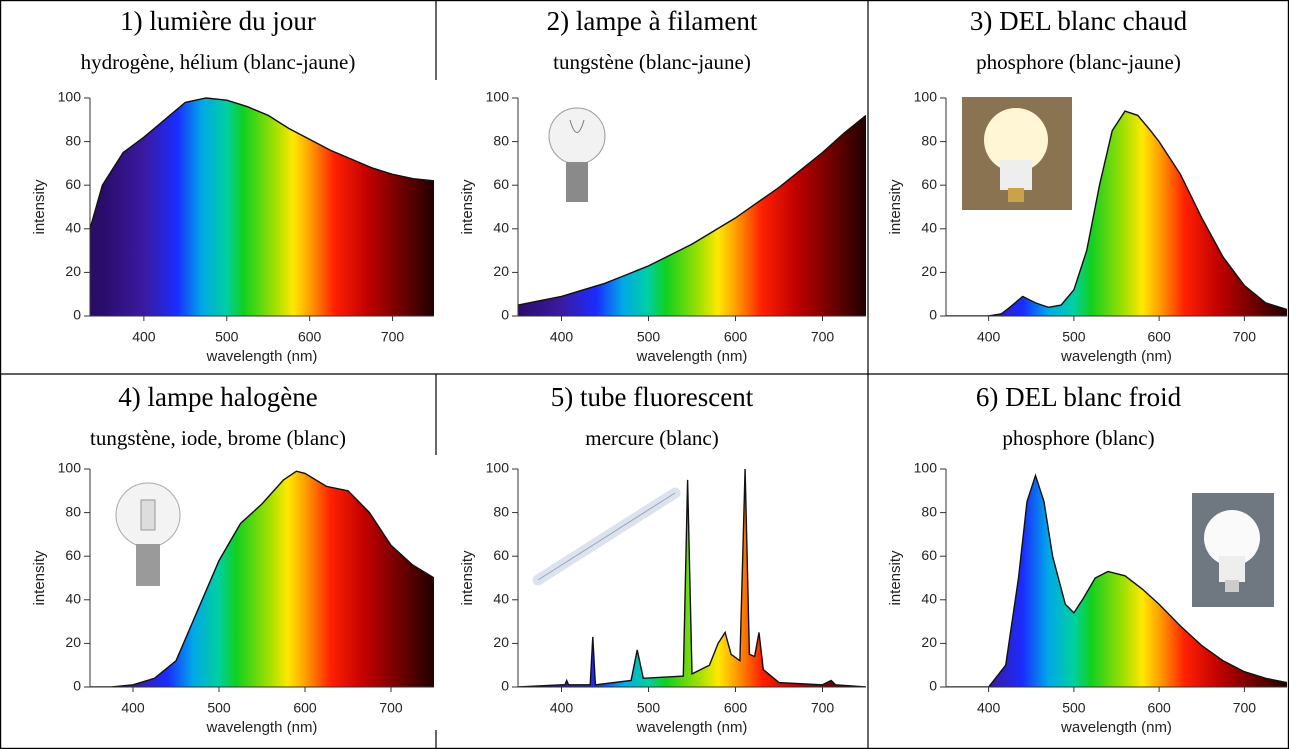 Image resolution: width=1289 pixels, height=749 pixels. I want to click on chart-subtitle: phosphore (blanc-jaune), so click(1078, 62).